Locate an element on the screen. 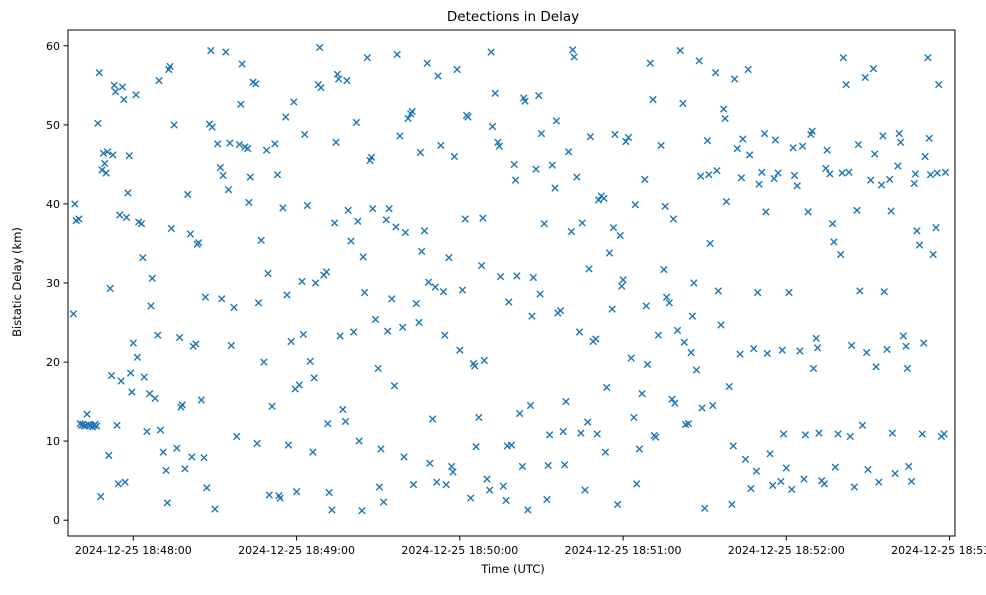  x-tick-label: 2024-12-25 18:52:00 is located at coordinates (786, 550).